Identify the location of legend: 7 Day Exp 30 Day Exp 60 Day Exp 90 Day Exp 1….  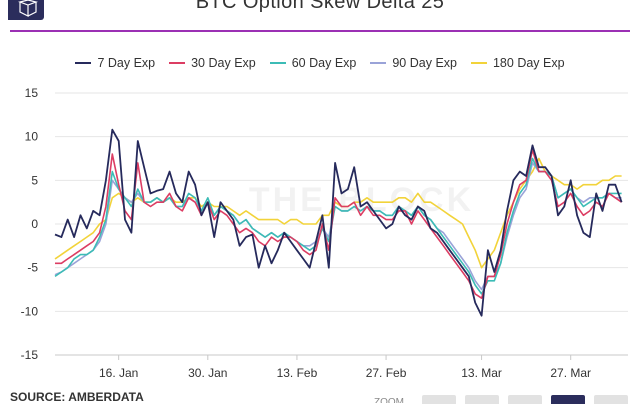
(320, 63).